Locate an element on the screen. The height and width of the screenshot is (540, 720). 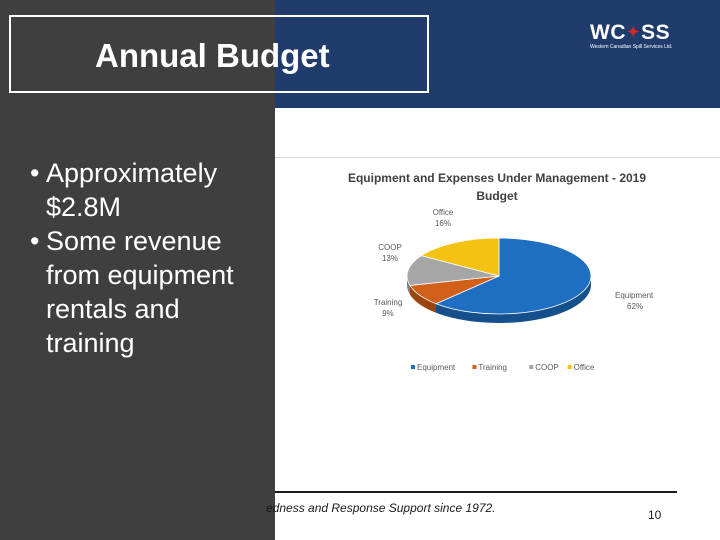
maple-leaf-icon: ✦ is located at coordinates (634, 32).